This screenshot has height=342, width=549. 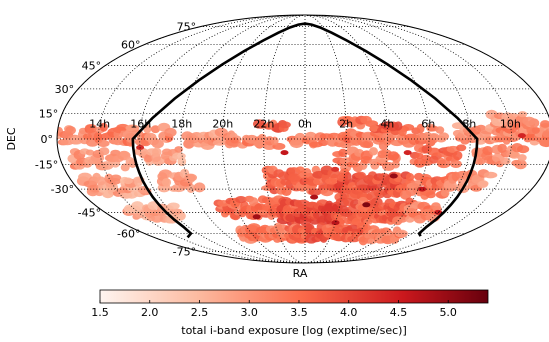 I want to click on dec-tick-label: -30°, so click(x=62, y=189).